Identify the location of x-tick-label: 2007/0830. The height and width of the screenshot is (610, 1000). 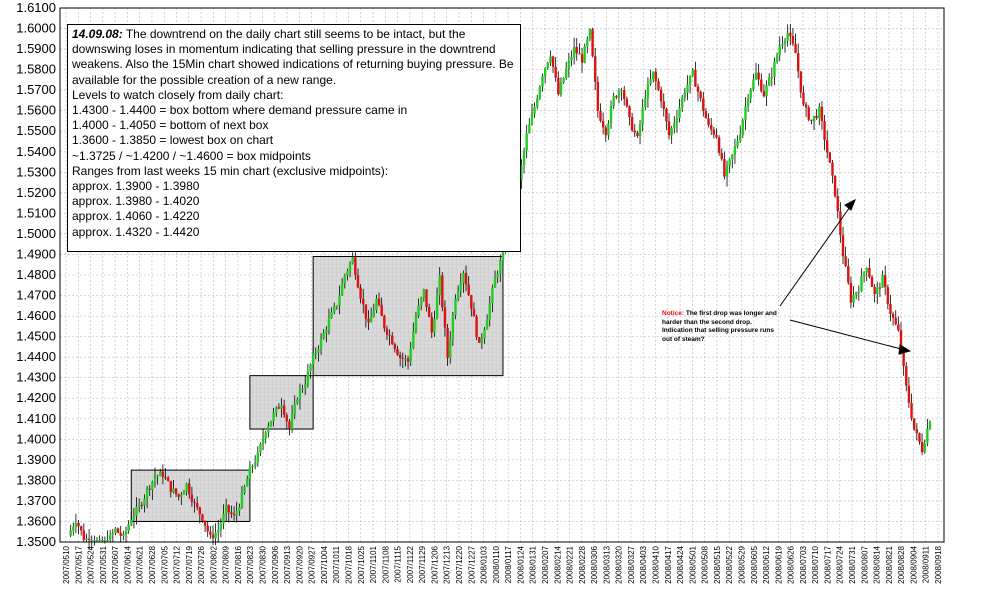
(263, 564).